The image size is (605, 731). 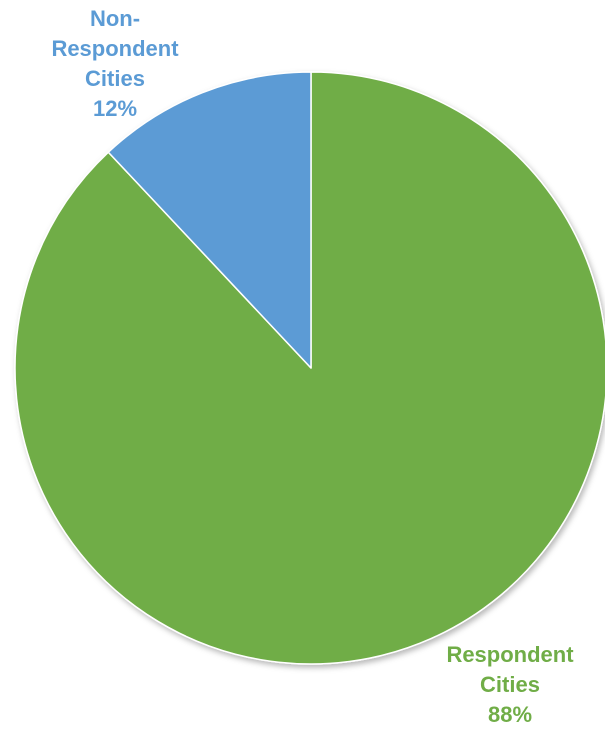 I want to click on slice-value-label: 12%, so click(x=115, y=108).